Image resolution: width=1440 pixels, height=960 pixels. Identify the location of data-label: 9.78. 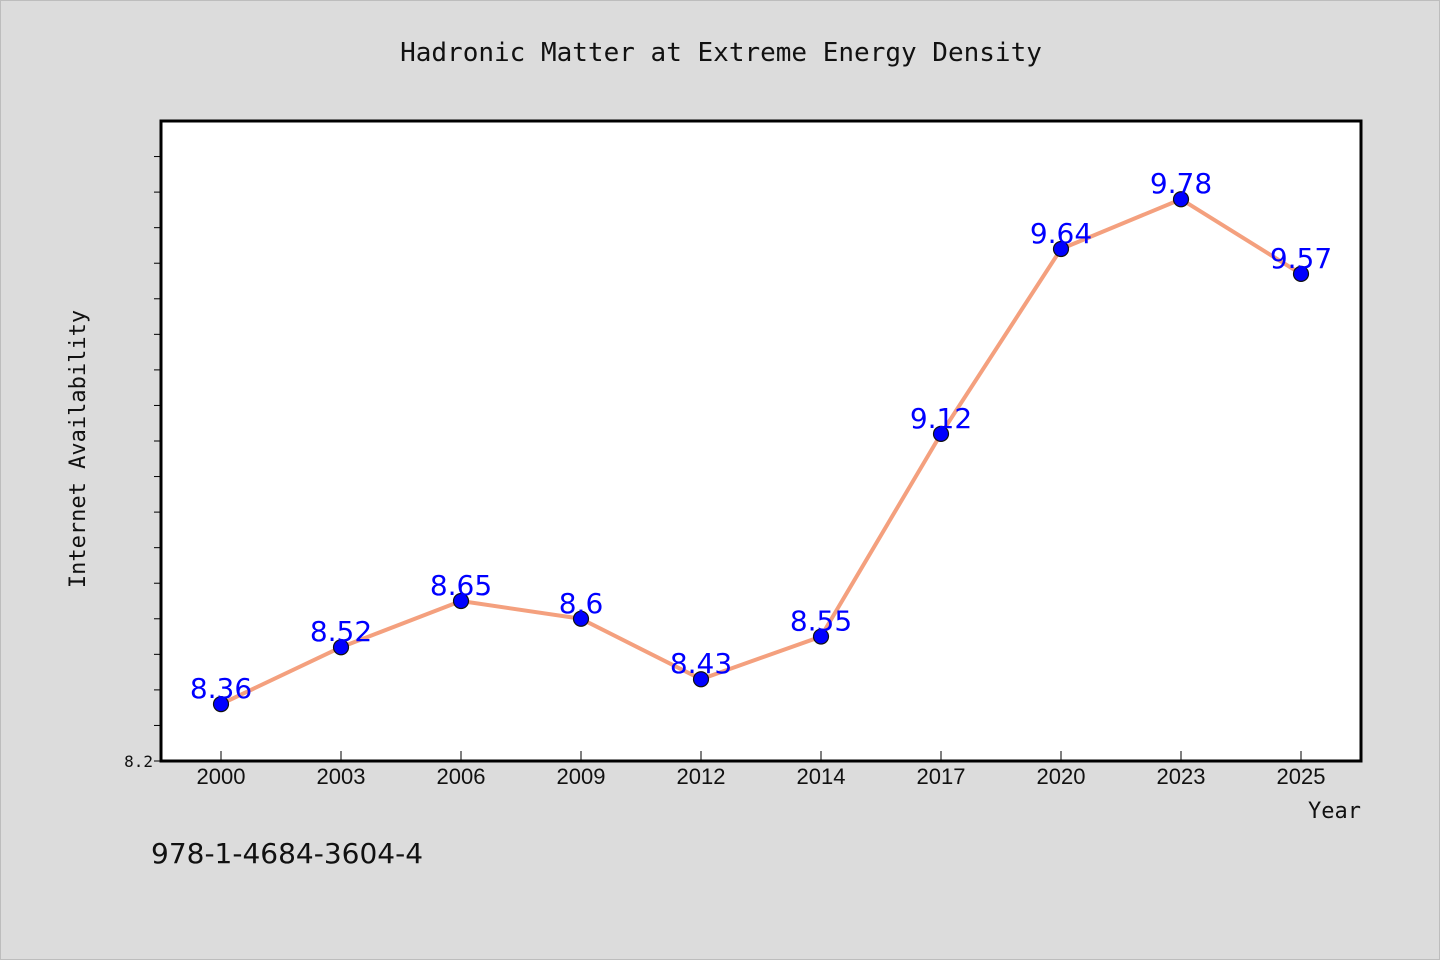
(1181, 183).